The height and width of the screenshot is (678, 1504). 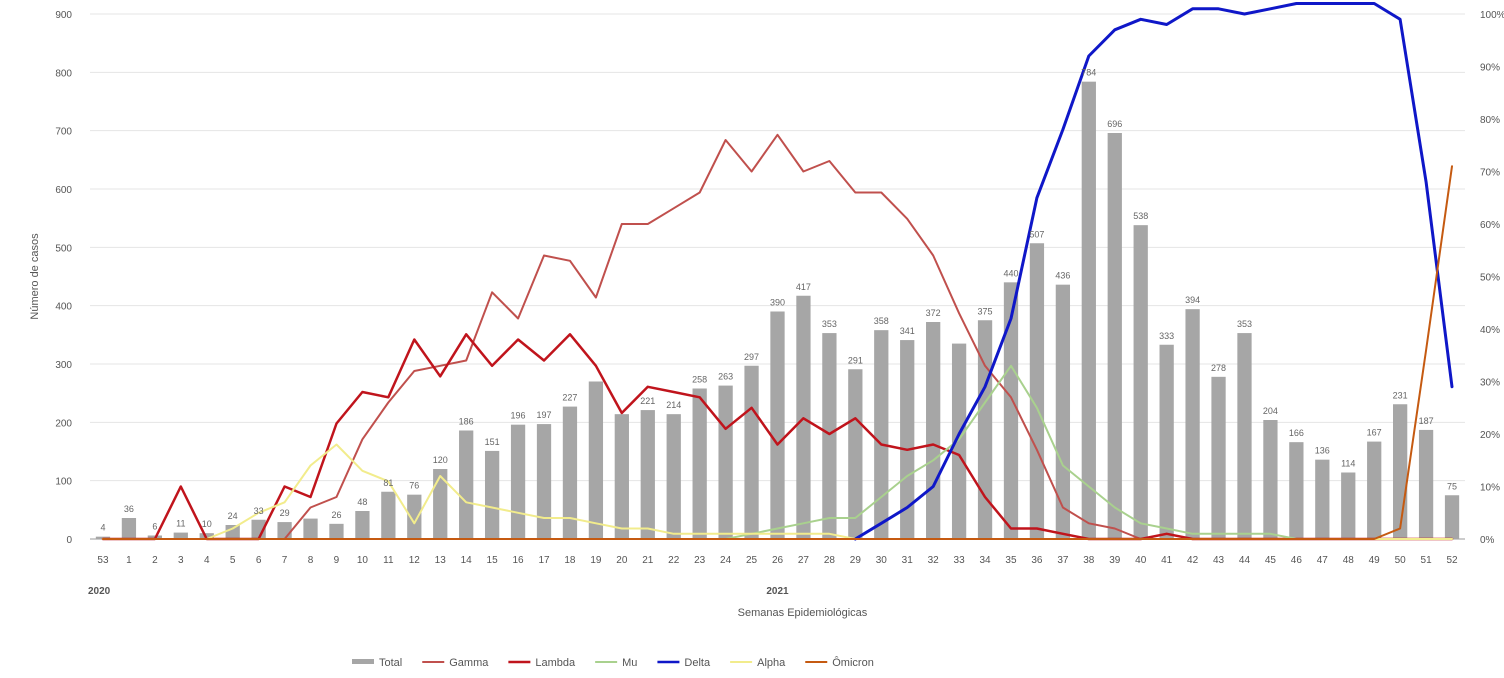 What do you see at coordinates (1375, 560) in the screenshot?
I see `x-tick-label: 49` at bounding box center [1375, 560].